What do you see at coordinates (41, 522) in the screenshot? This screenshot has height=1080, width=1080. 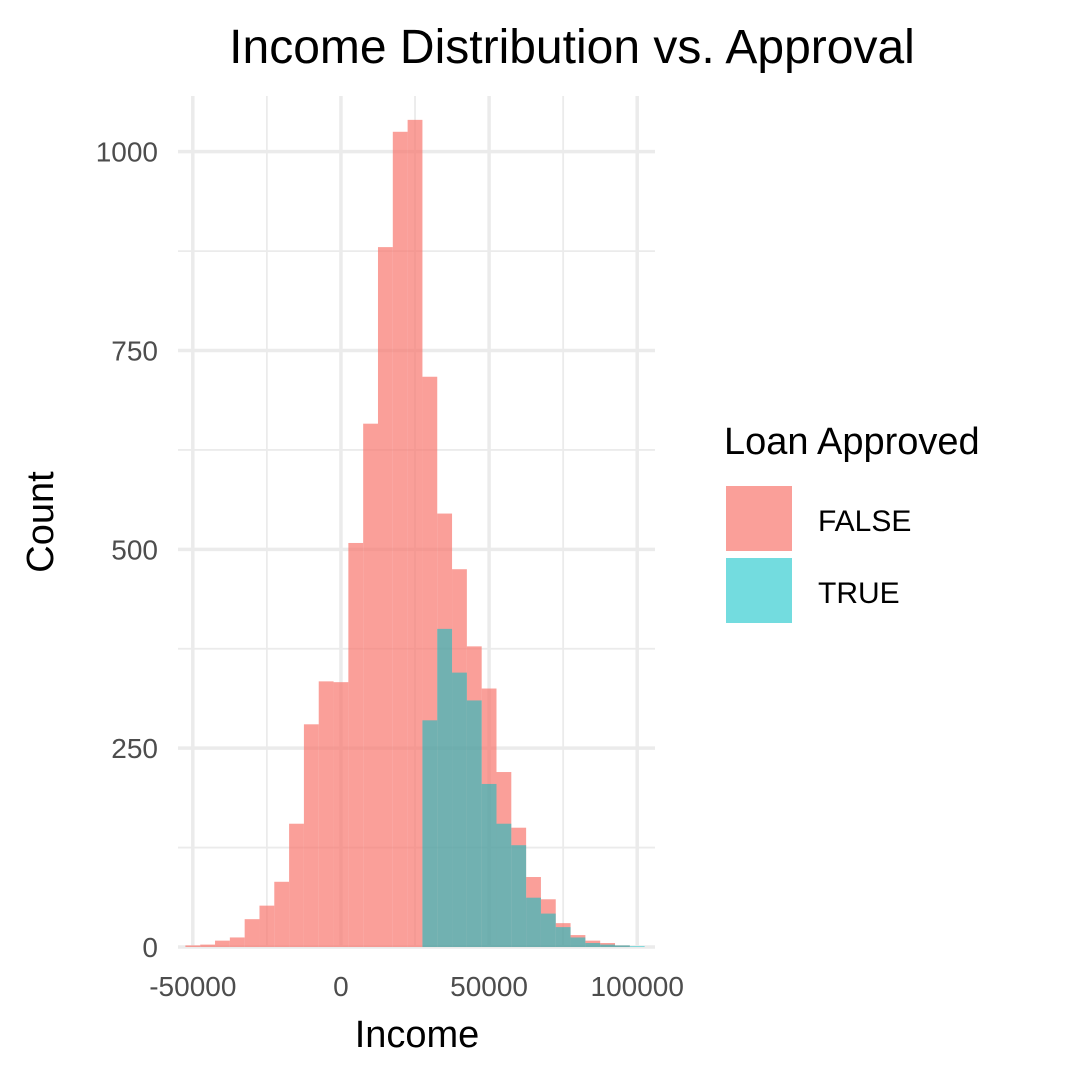 I see `y-axis-title: Count` at bounding box center [41, 522].